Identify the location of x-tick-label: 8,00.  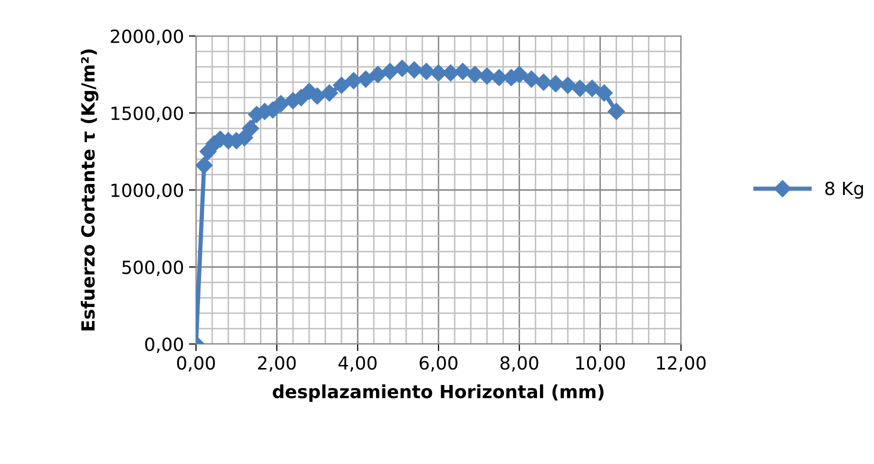
(519, 364).